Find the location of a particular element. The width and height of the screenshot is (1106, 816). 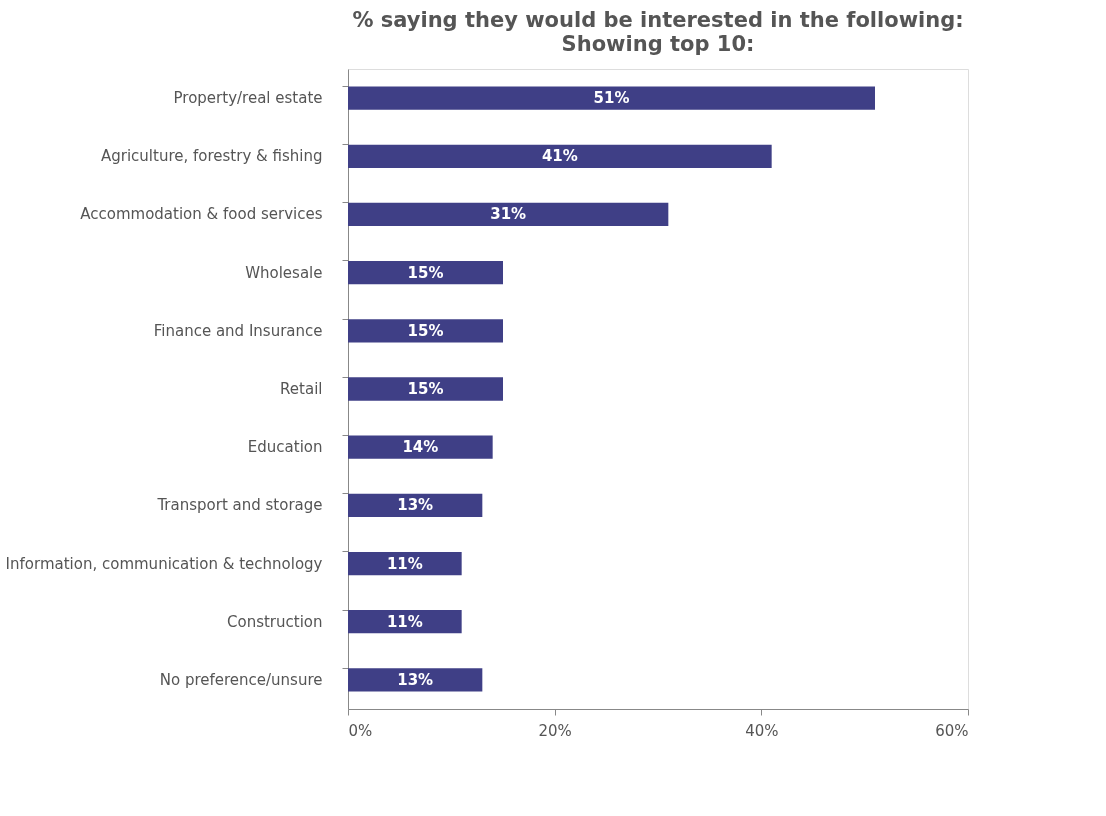

data-label: 14% is located at coordinates (420, 447).